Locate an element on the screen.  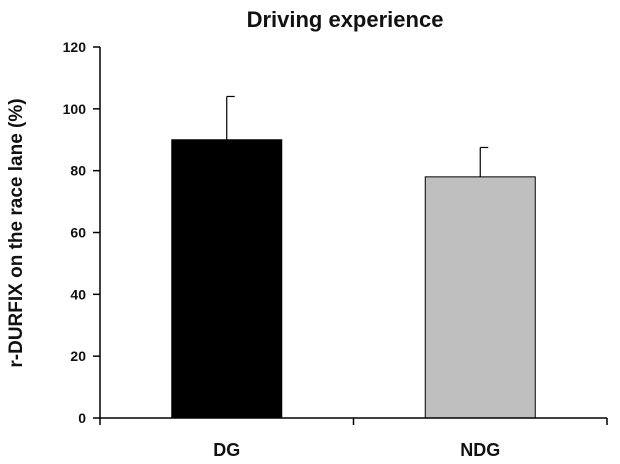
y-tick-label: 40 is located at coordinates (78, 294).